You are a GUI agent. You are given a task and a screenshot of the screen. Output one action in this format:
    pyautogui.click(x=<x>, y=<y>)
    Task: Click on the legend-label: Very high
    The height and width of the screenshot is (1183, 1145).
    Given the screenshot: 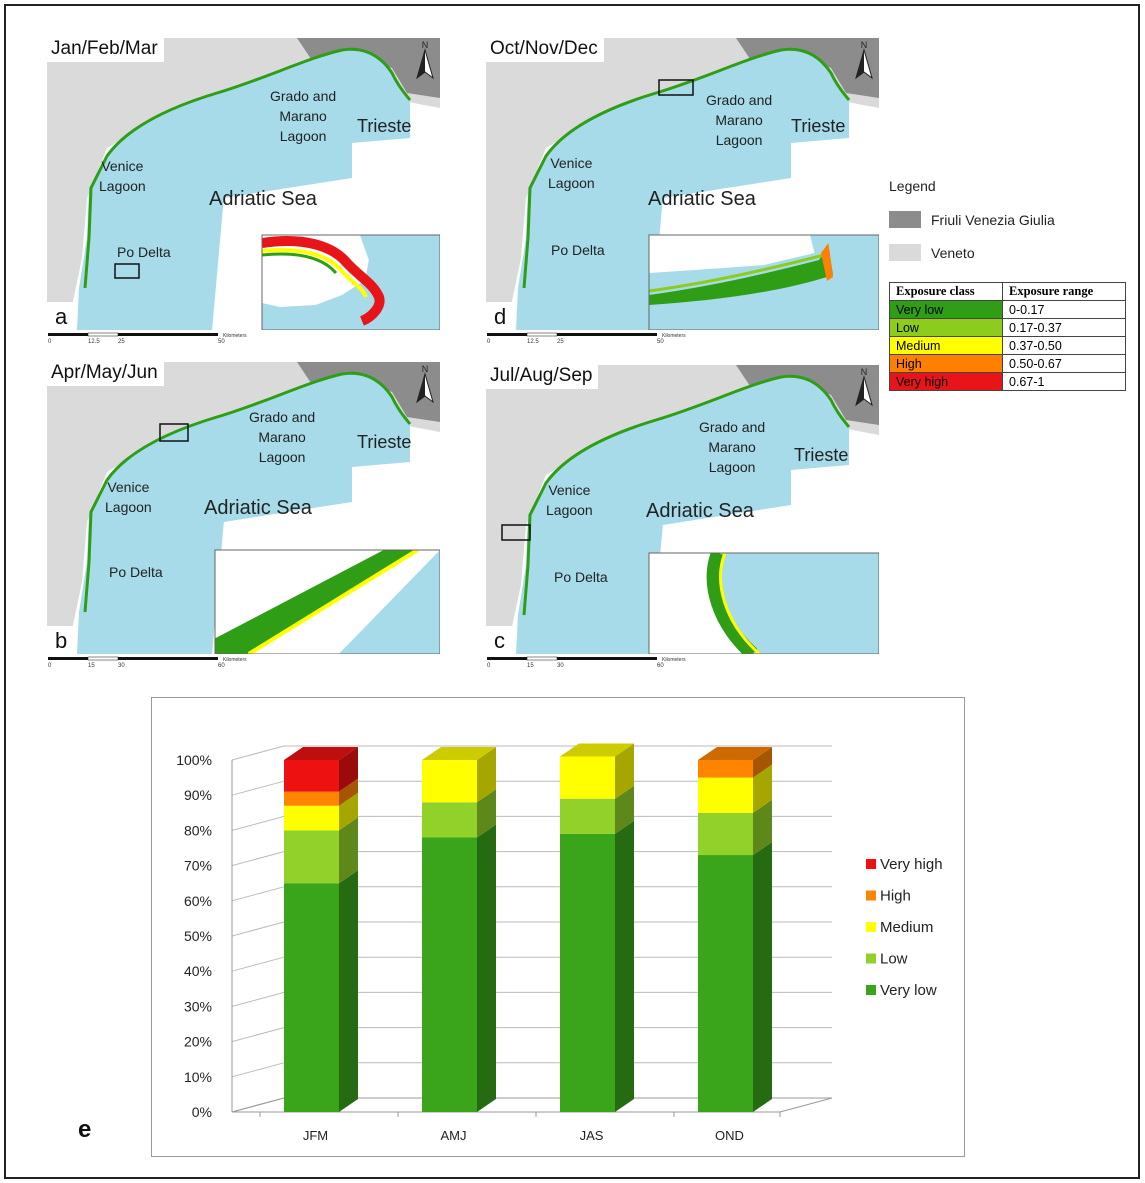 What is the action you would take?
    pyautogui.click(x=911, y=864)
    